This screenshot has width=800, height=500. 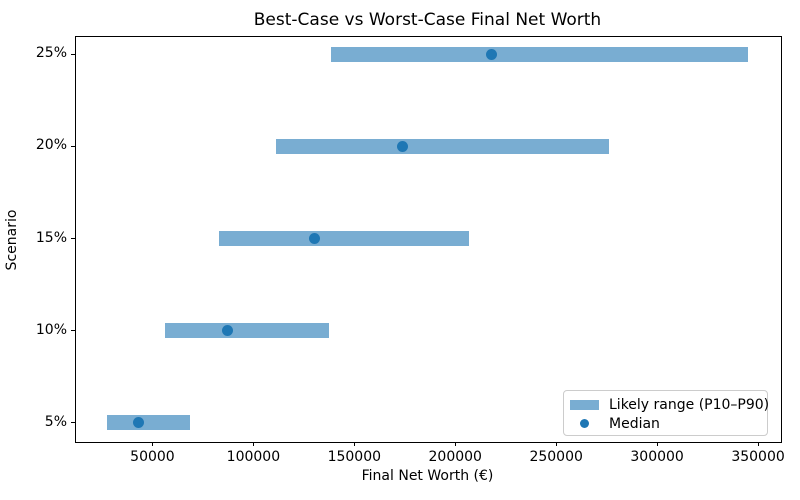 What do you see at coordinates (51, 145) in the screenshot?
I see `y-tick-label: 20%` at bounding box center [51, 145].